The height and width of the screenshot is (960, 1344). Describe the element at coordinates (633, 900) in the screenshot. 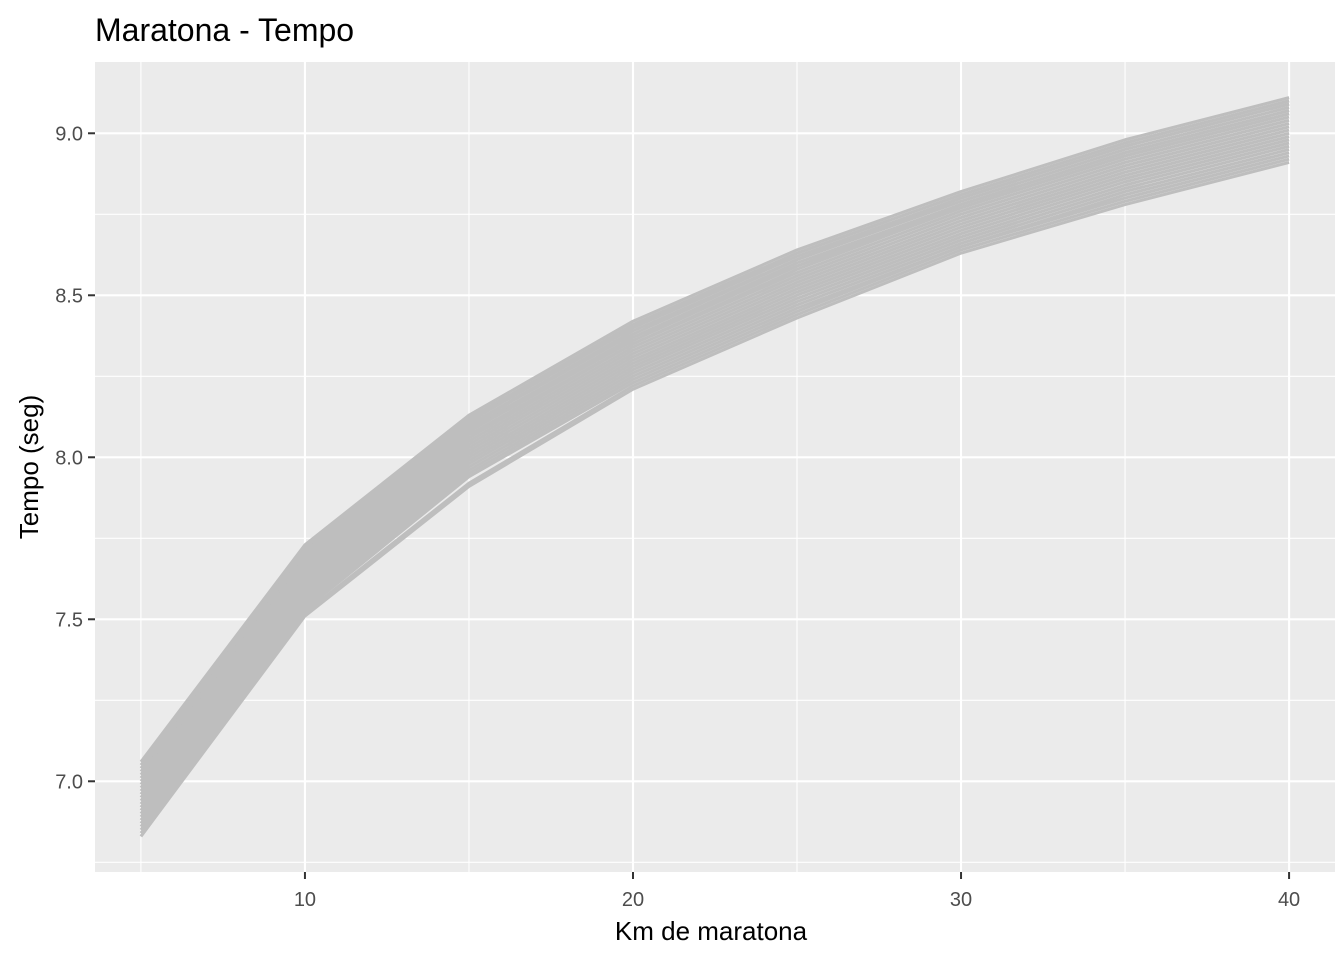

I see `x-tick-label: 20` at that location.